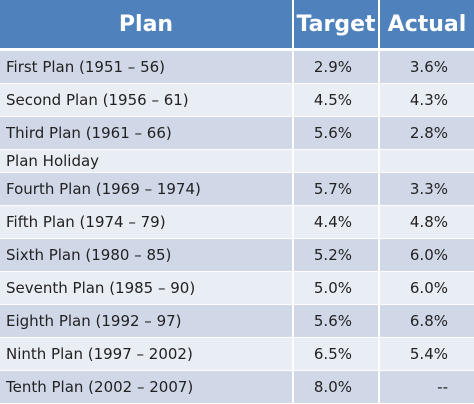 The width and height of the screenshot is (474, 404). Describe the element at coordinates (147, 222) in the screenshot. I see `plan-cell: Fifth Plan (1974 – 79)` at that location.